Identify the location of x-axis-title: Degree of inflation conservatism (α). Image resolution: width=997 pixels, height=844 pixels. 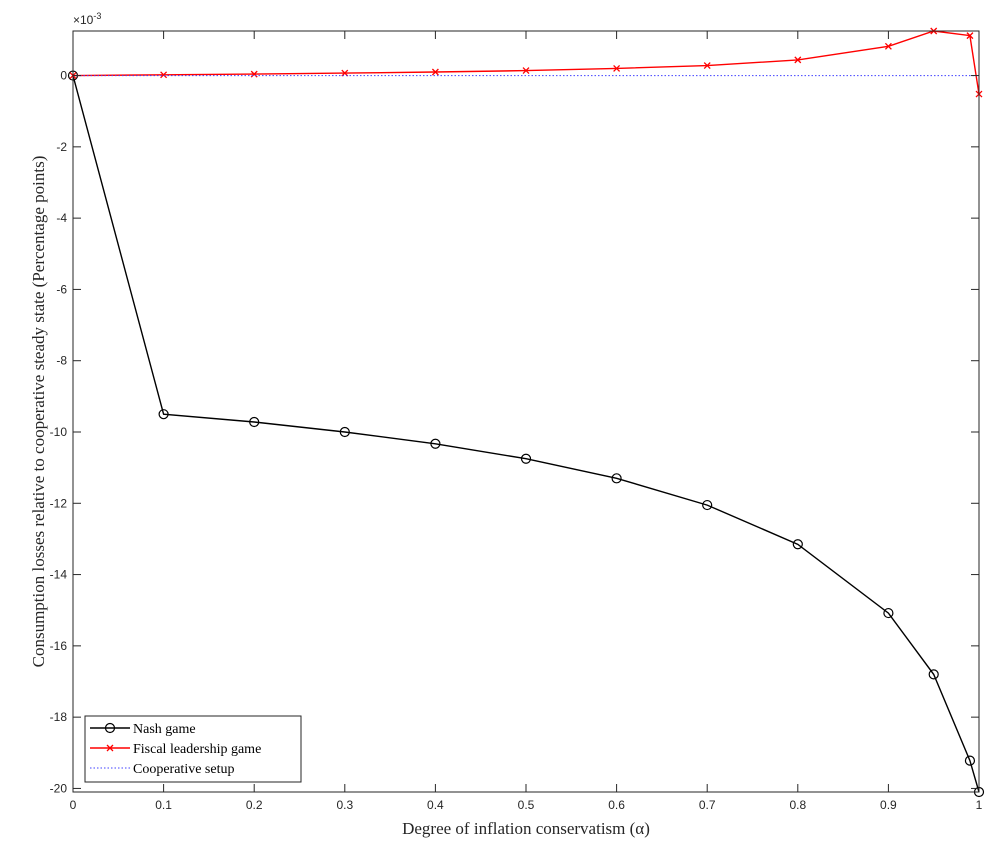
(526, 828).